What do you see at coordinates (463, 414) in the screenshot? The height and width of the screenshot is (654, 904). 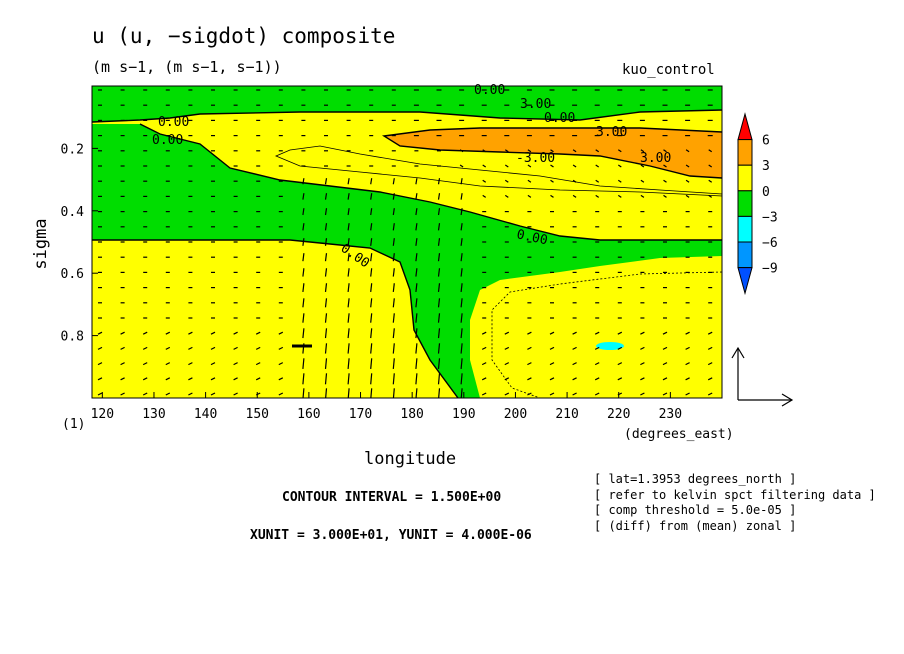 I see `x-tick-label-7: 190` at bounding box center [463, 414].